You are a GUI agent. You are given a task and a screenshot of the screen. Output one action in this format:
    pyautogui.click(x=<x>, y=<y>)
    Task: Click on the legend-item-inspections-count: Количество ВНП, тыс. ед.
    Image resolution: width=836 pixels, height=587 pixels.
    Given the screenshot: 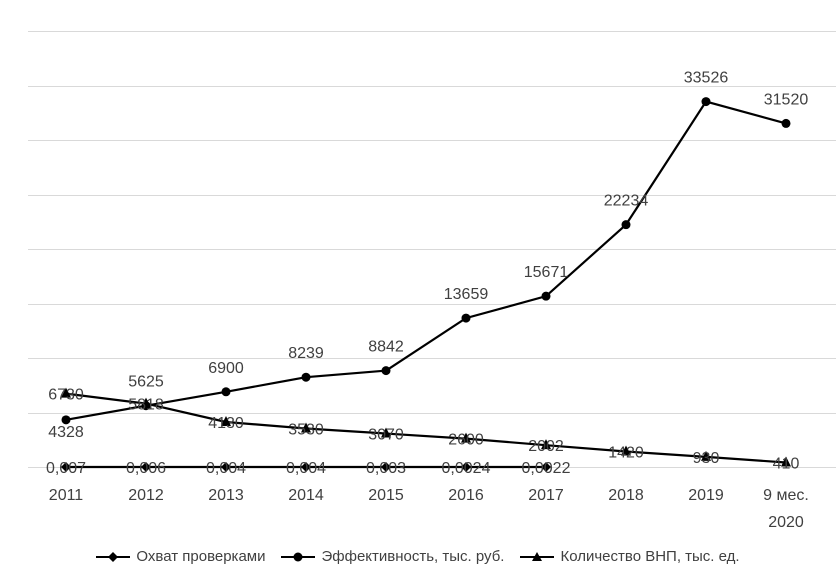 What is the action you would take?
    pyautogui.click(x=630, y=556)
    